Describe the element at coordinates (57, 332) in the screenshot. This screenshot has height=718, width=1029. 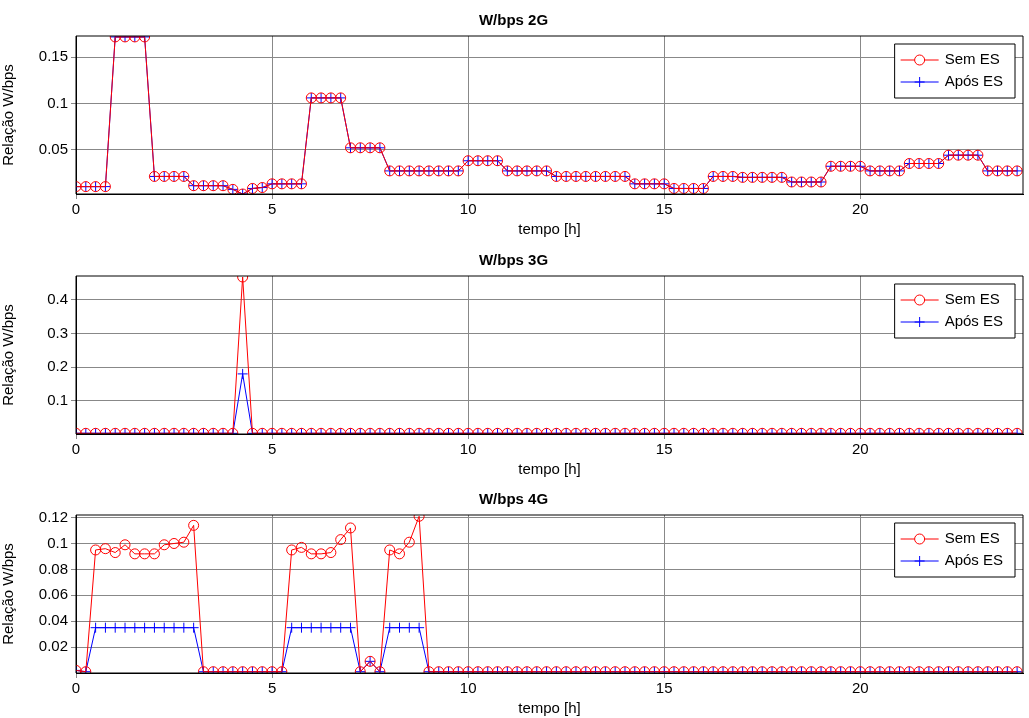
I see `y-tick-label: 0.3` at that location.